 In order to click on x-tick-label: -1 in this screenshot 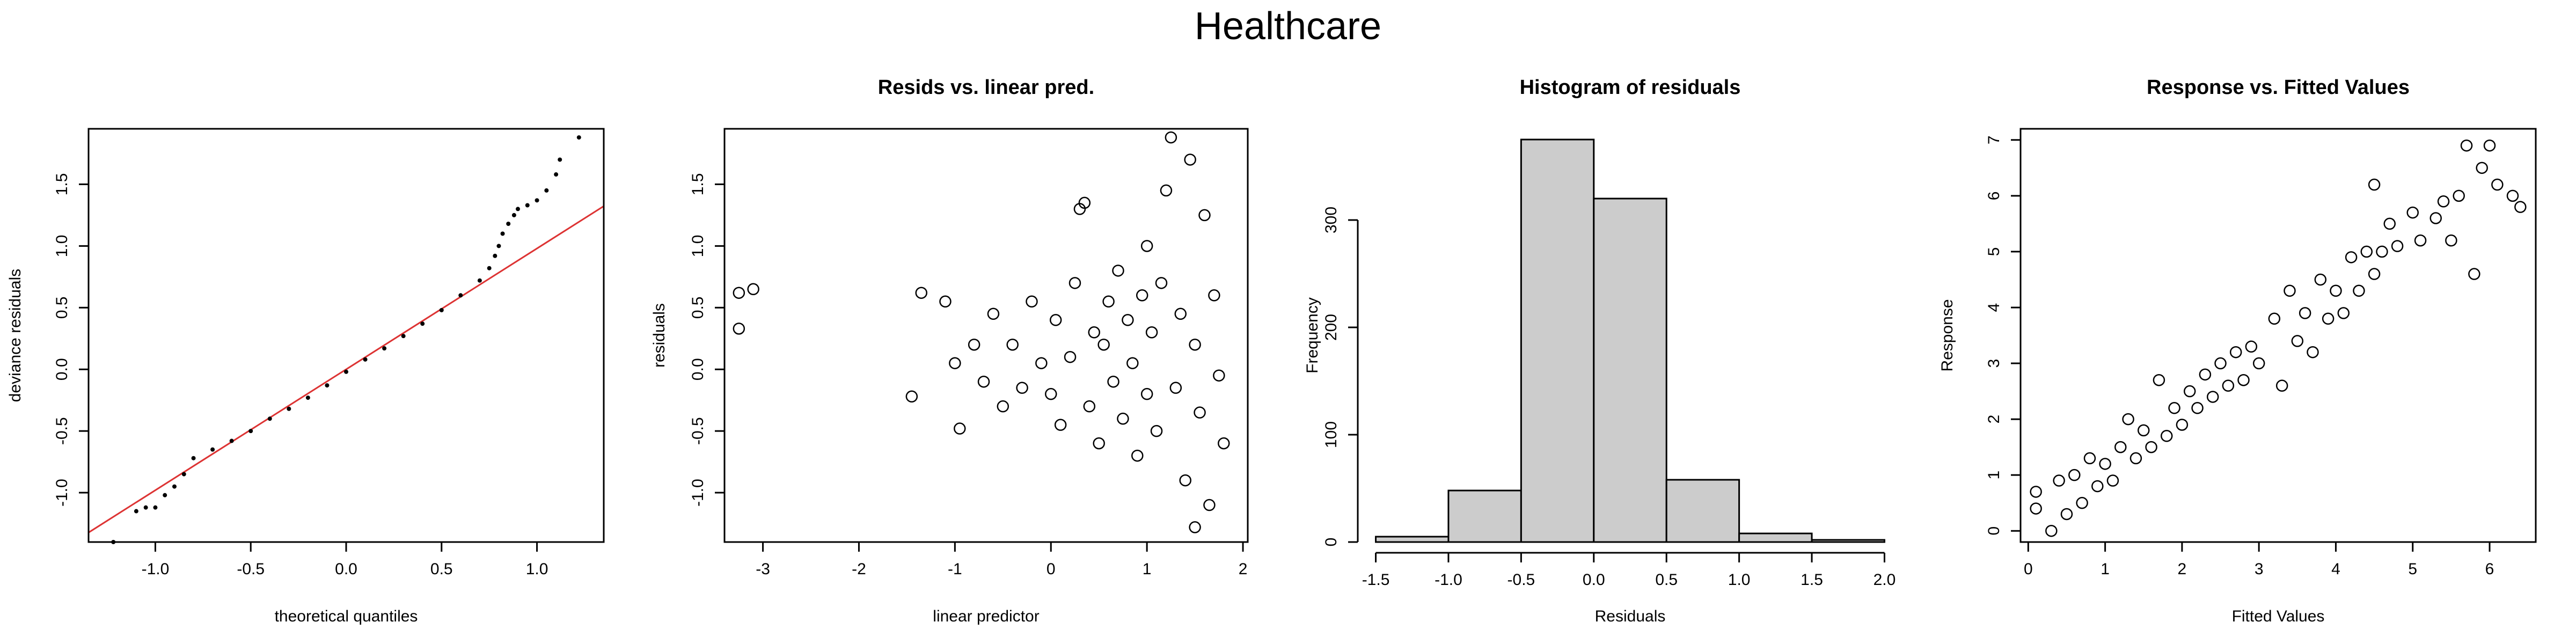, I will do `click(955, 569)`.